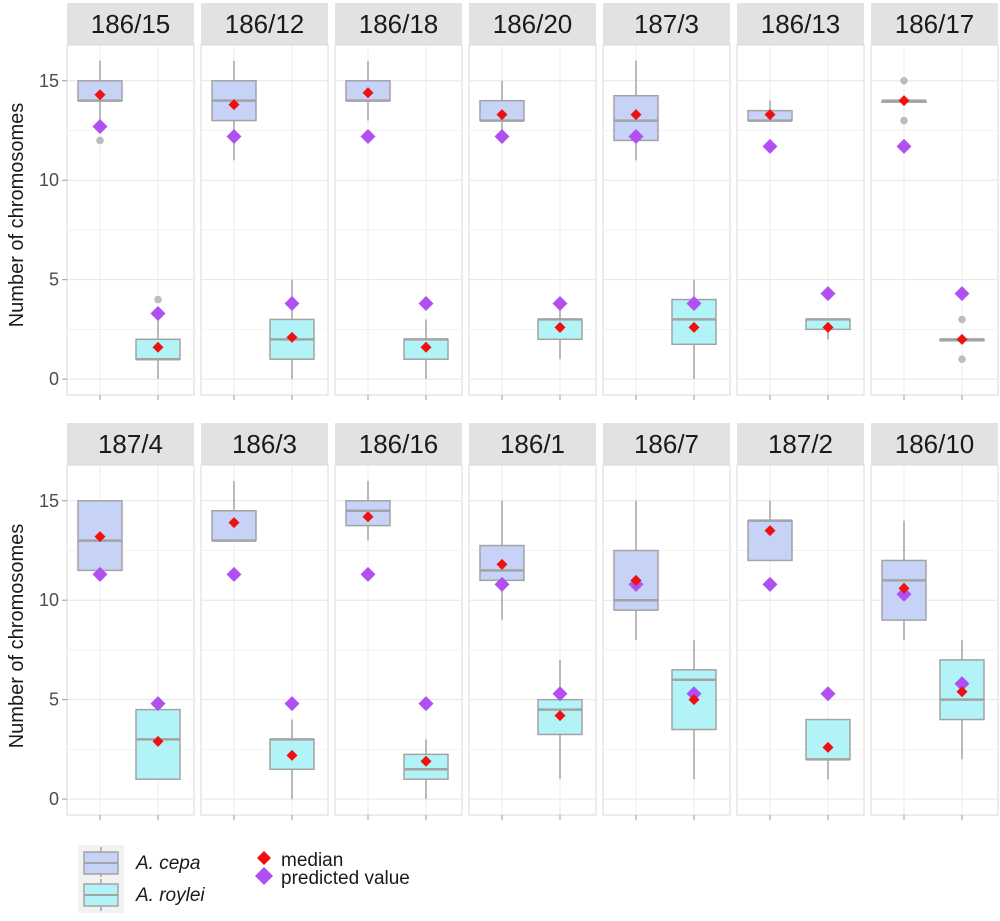 The image size is (1000, 921). I want to click on facet-panel: 186/7, so click(666, 621).